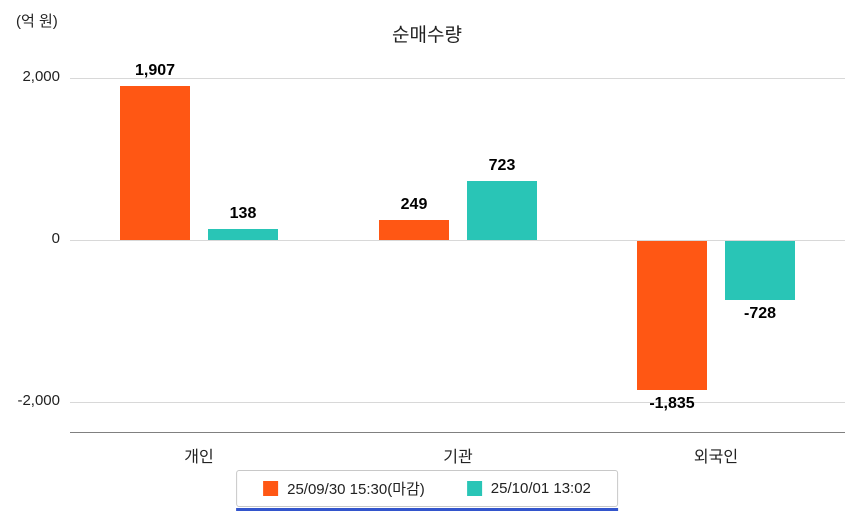 Image resolution: width=854 pixels, height=520 pixels. What do you see at coordinates (199, 457) in the screenshot?
I see `category-label: 개인` at bounding box center [199, 457].